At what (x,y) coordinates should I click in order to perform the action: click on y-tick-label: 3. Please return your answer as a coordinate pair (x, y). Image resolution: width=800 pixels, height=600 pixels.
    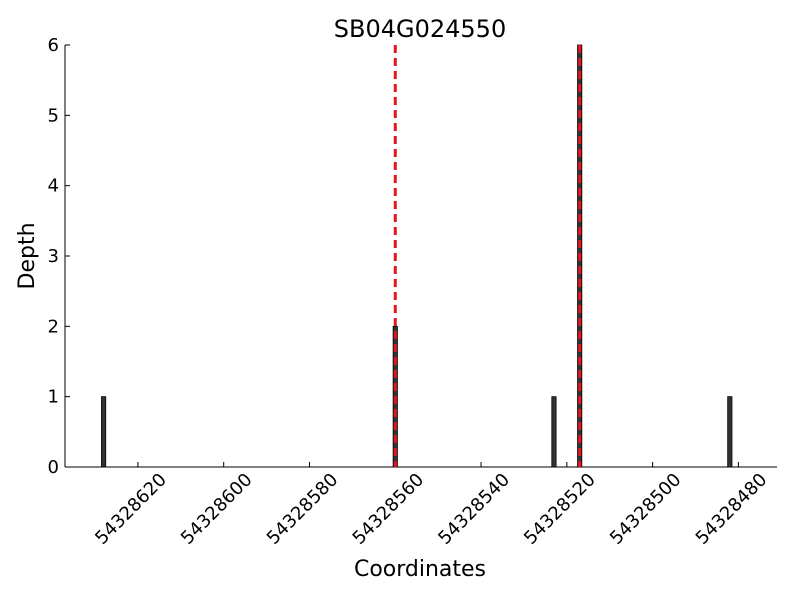
    Looking at the image, I should click on (53, 256).